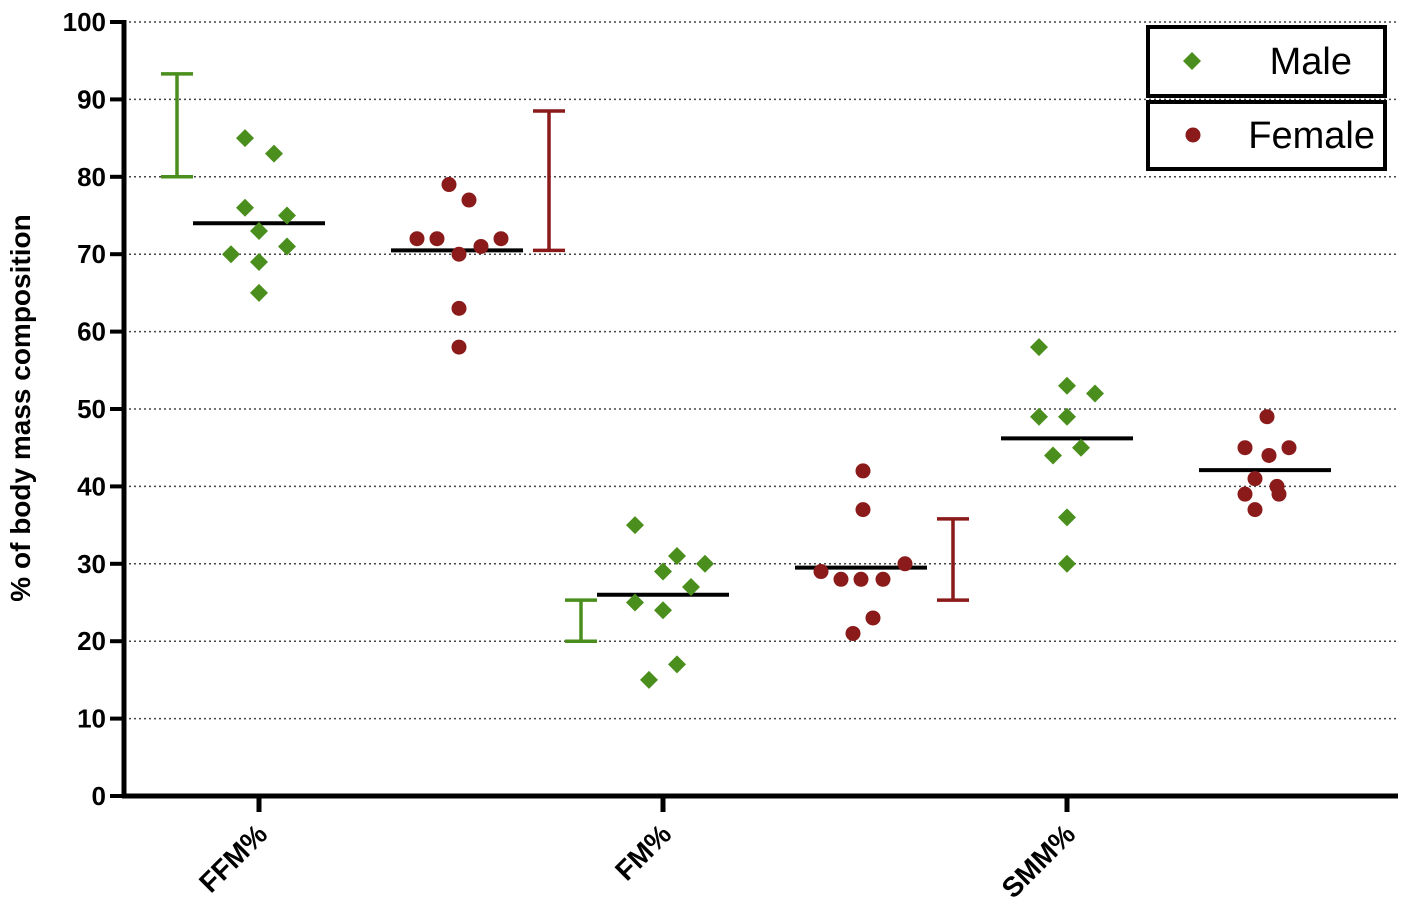  Describe the element at coordinates (649, 679) in the screenshot. I see `point-male-FM%-8` at that location.